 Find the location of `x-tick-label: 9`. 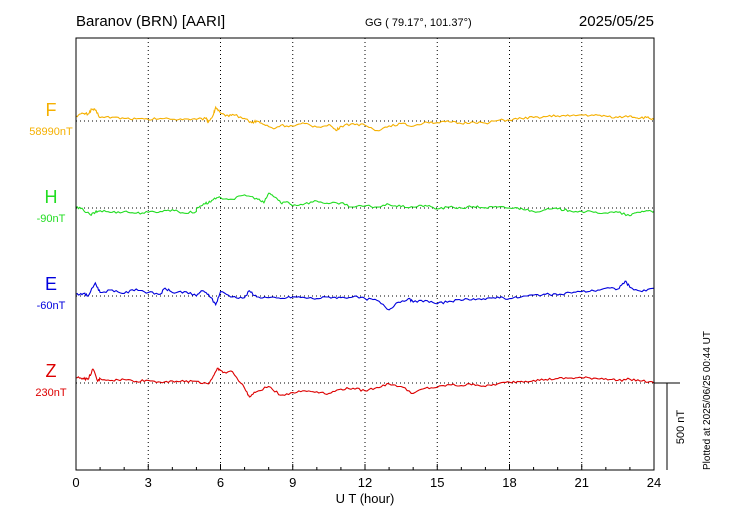

x-tick-label: 9 is located at coordinates (292, 482).